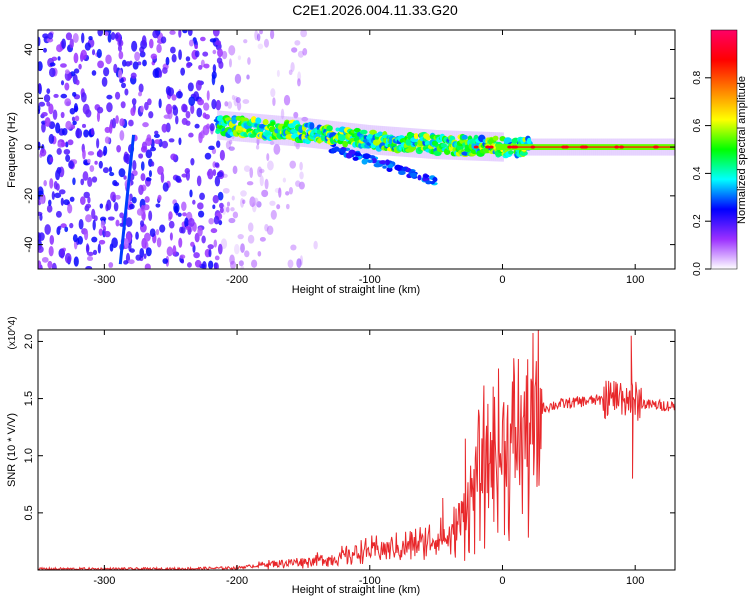  Describe the element at coordinates (252, 128) in the screenshot. I see `spectrogram-glow` at that location.